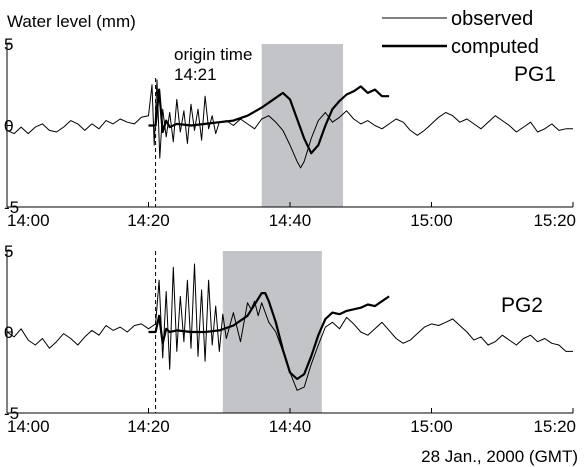  Describe the element at coordinates (71, 21) in the screenshot. I see `y-axis-label: Water level (mm)` at that location.